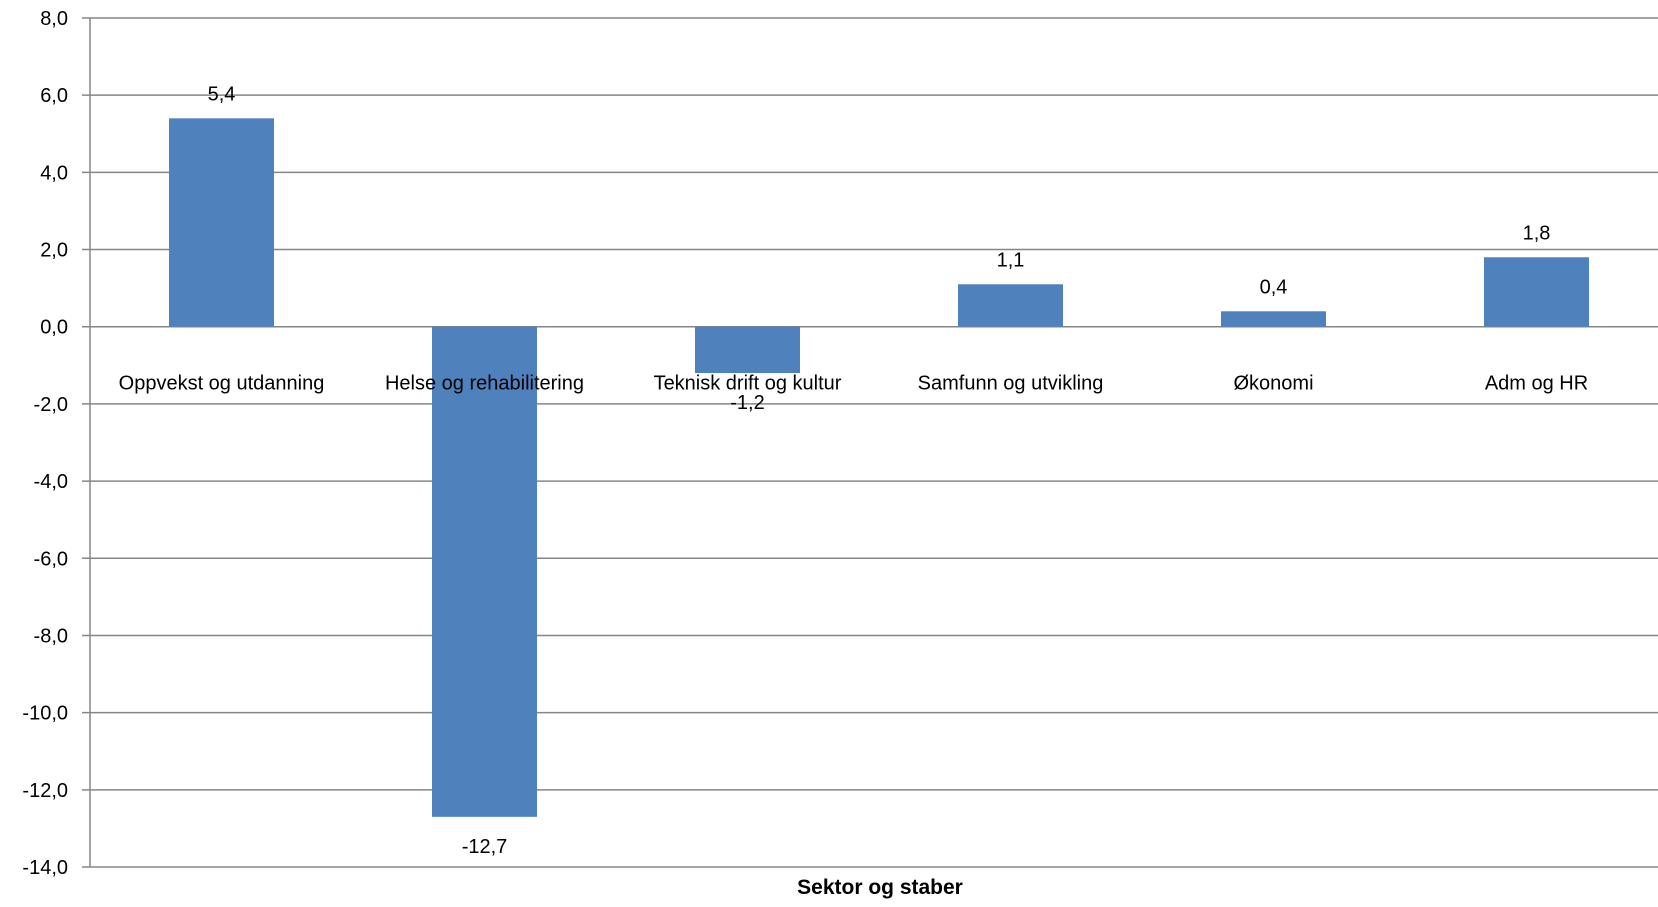 Image resolution: width=1658 pixels, height=907 pixels. I want to click on category-label: Helse og rehabilitering, so click(484, 384).